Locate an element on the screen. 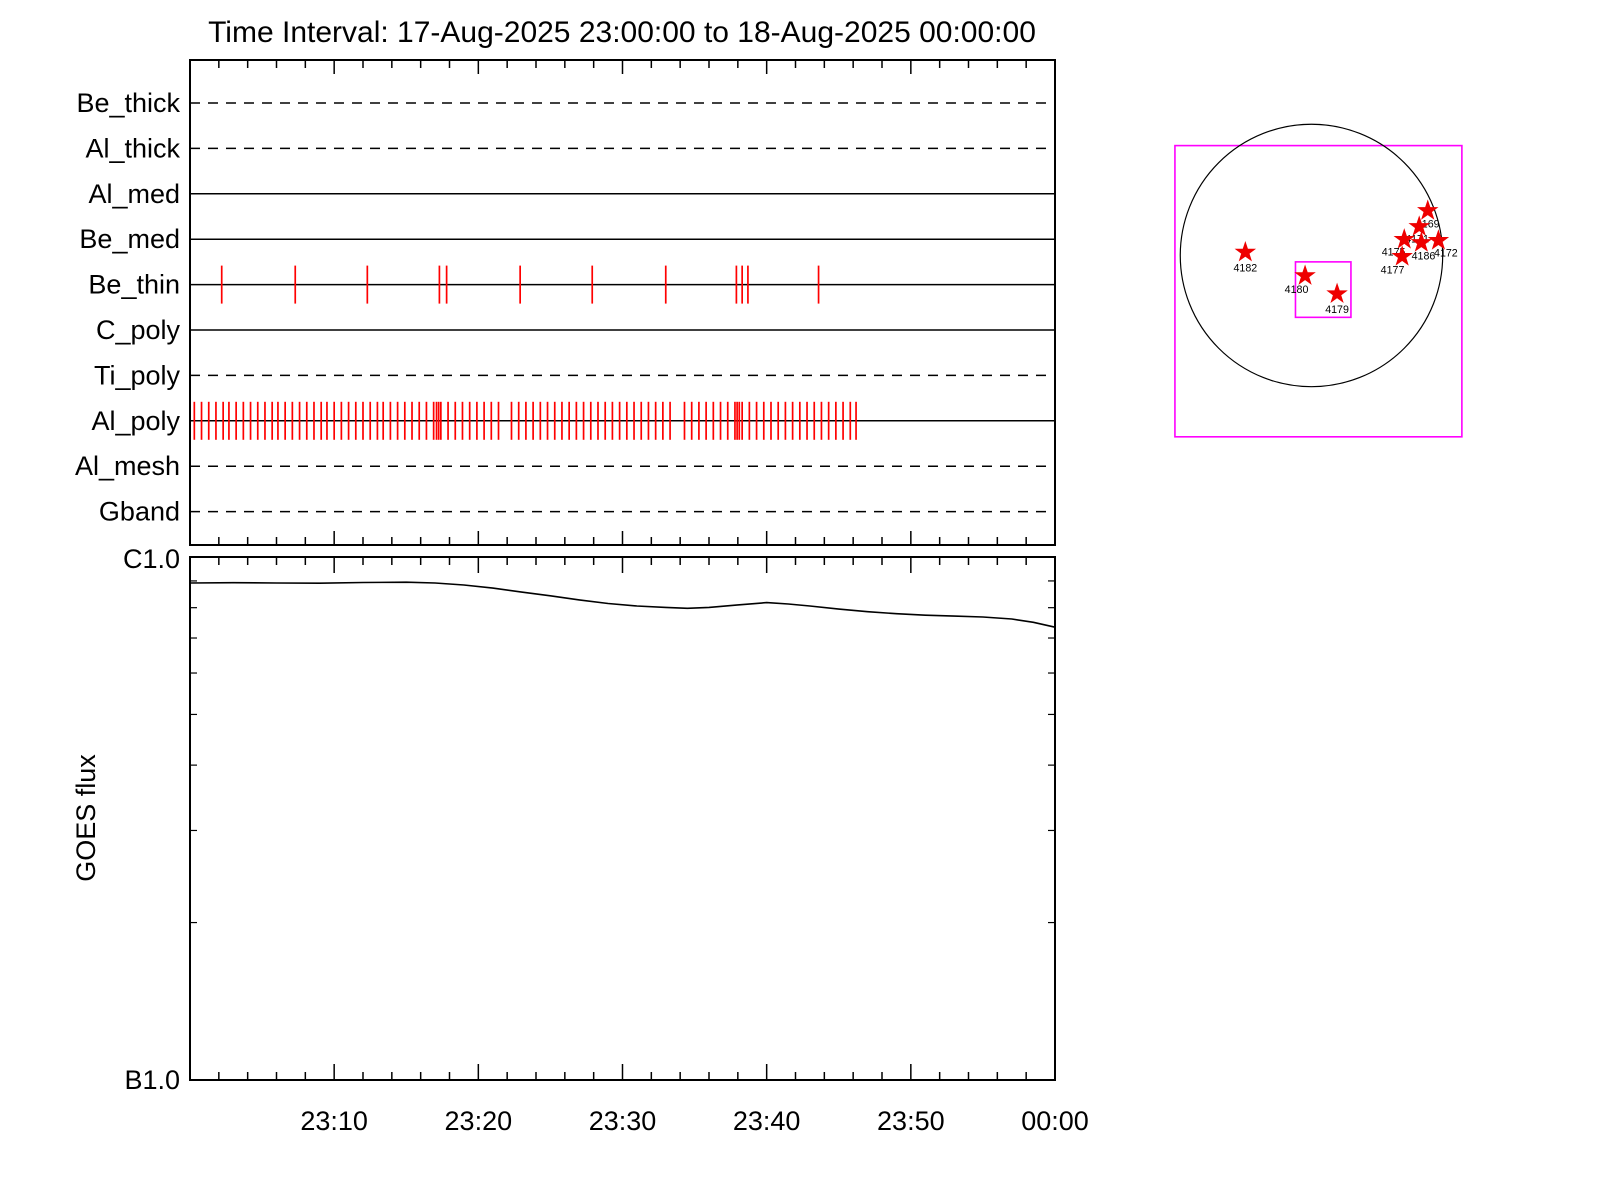 The image size is (1600, 1200). filter-row-label-Be_thin: Be_thin is located at coordinates (134, 285).